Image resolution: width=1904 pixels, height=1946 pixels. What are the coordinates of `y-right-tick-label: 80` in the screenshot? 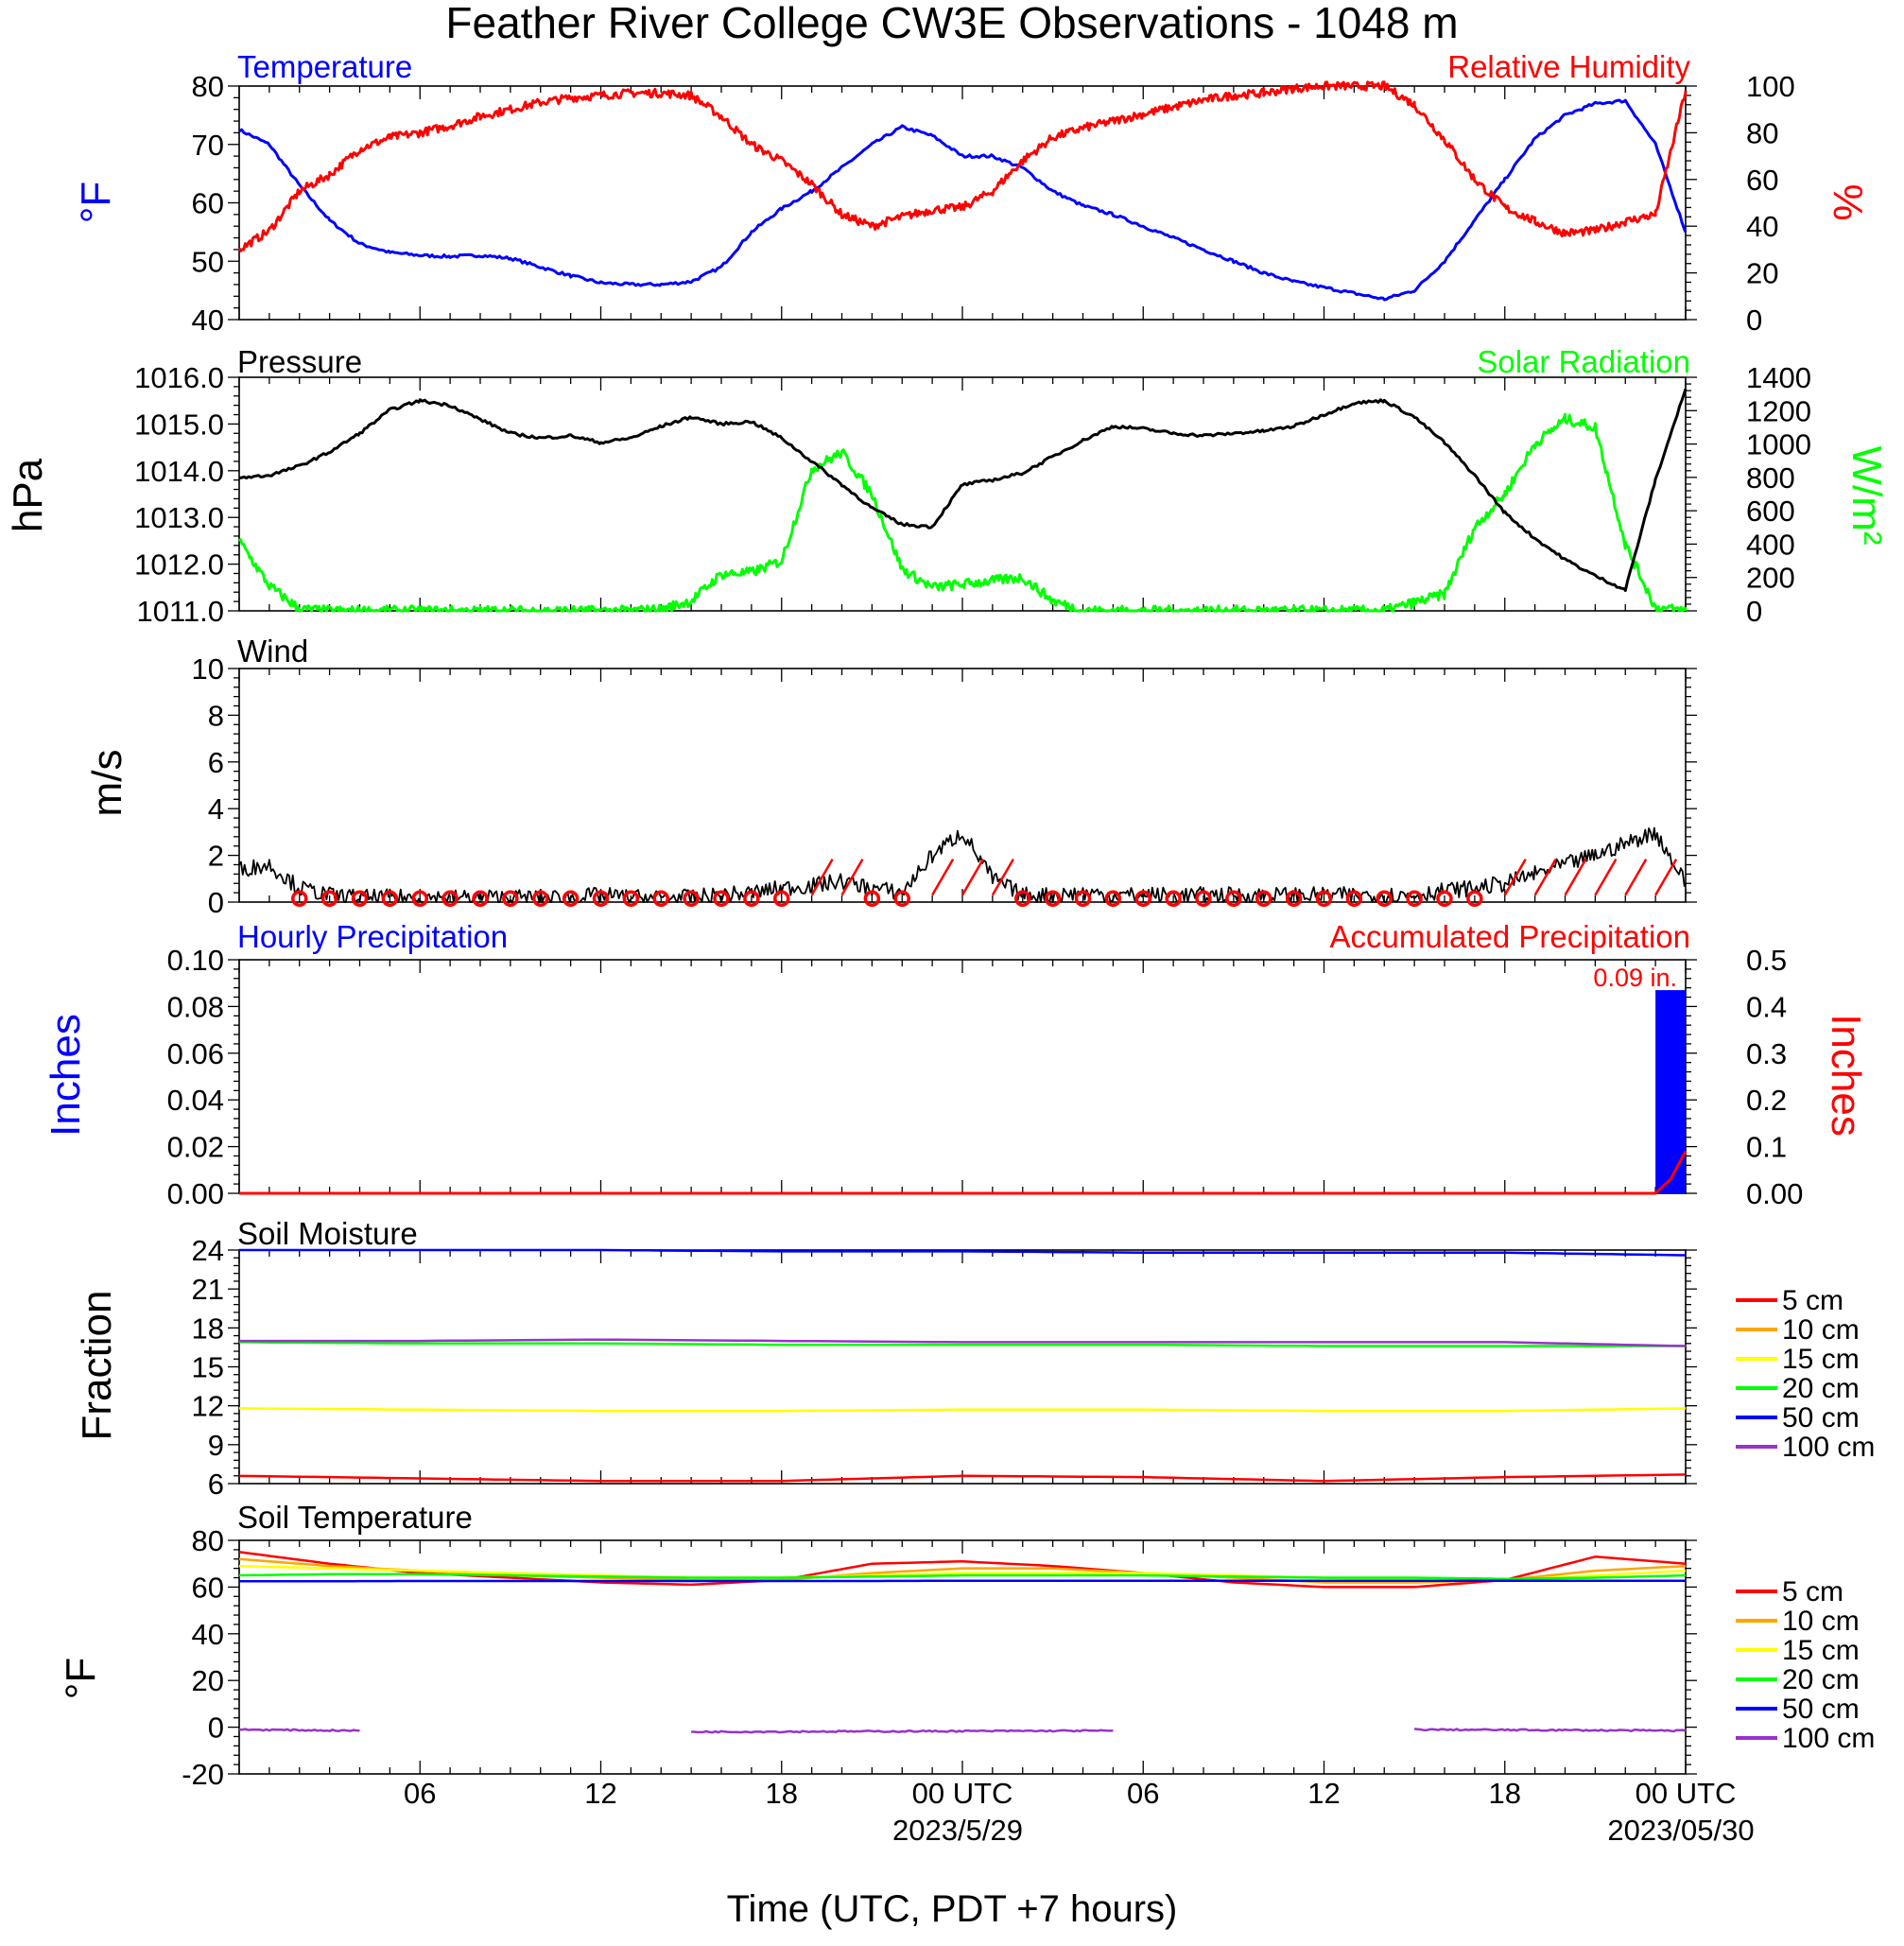 It's located at (1762, 132).